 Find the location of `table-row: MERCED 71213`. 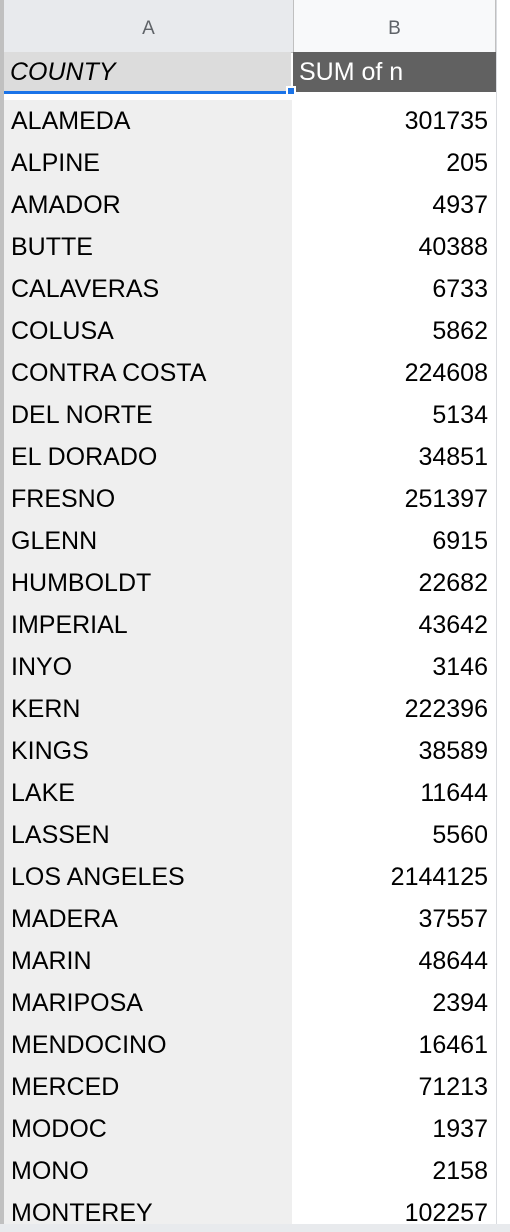

table-row: MERCED 71213 is located at coordinates (250, 1087).